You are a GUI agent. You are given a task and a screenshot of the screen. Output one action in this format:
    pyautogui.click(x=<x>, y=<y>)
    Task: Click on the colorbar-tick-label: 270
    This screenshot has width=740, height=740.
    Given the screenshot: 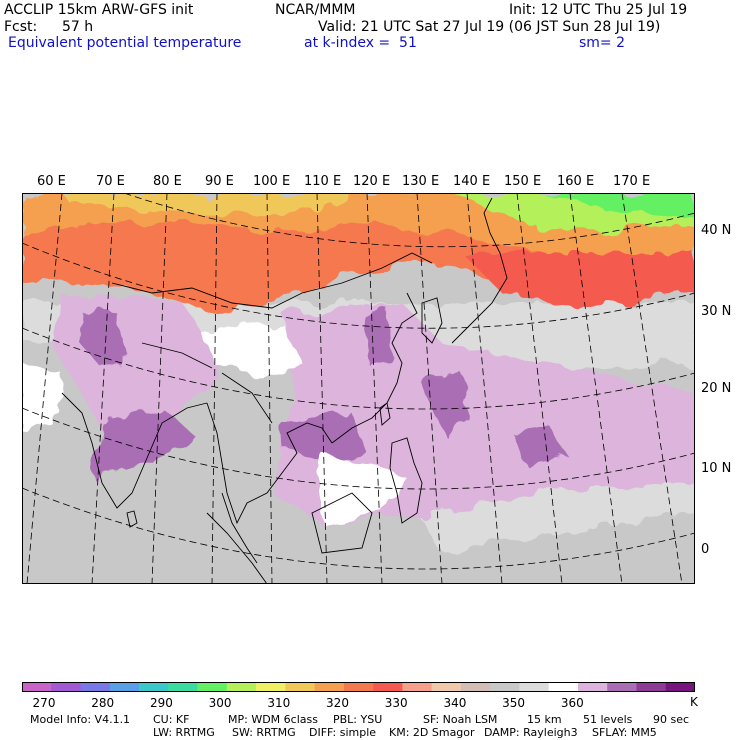 What is the action you would take?
    pyautogui.click(x=44, y=703)
    